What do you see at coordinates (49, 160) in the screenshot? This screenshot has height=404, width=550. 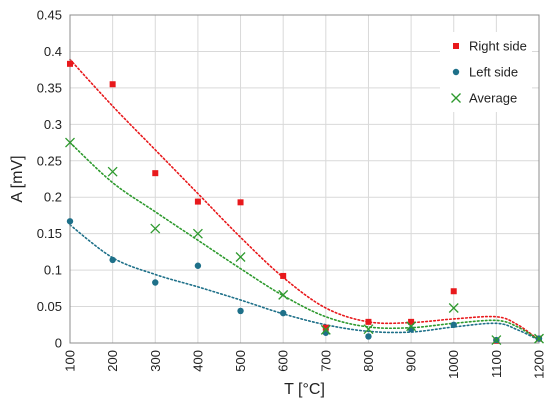 I see `y-tick-label: 0.25` at bounding box center [49, 160].